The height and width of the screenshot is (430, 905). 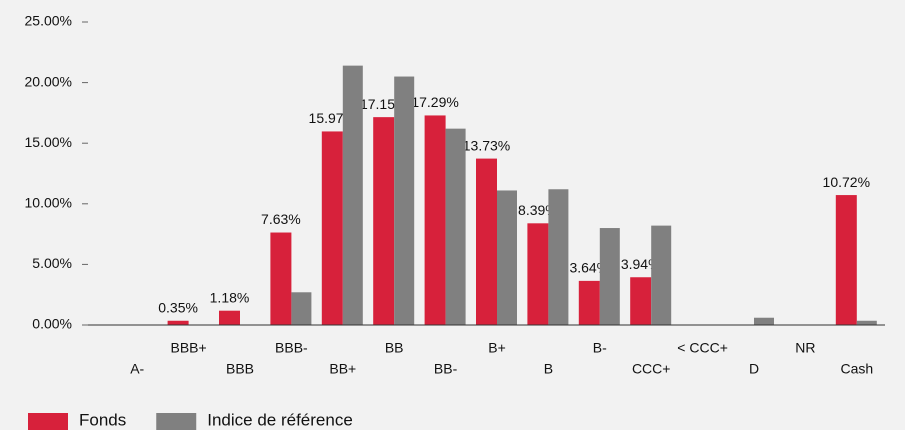 I want to click on legend-label: Indice de référence, so click(x=280, y=419).